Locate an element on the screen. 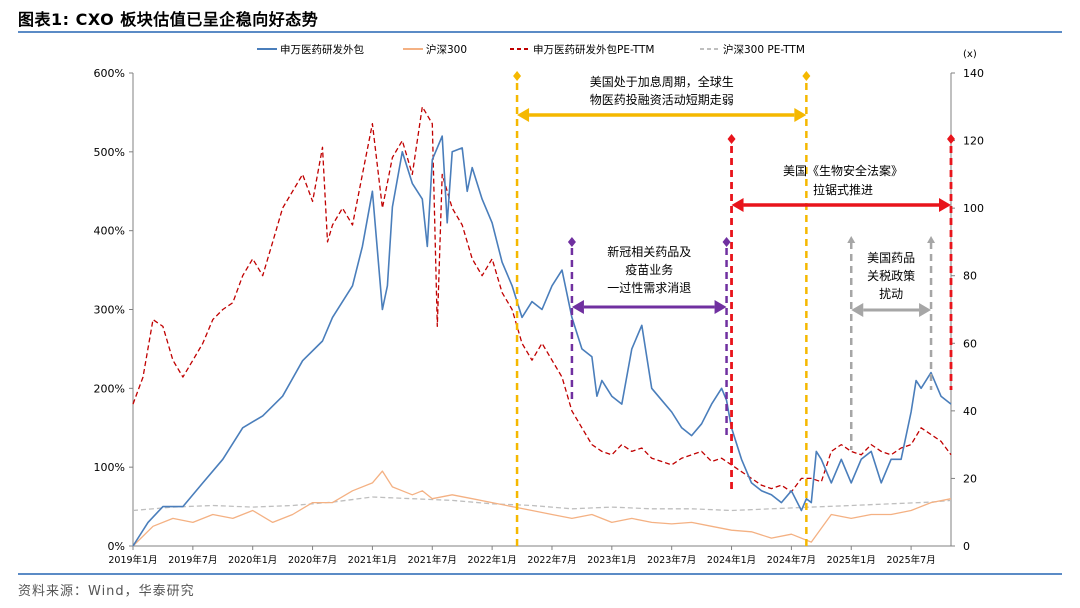 This screenshot has width=1080, height=608. gray-annotation-text: 扰动 is located at coordinates (891, 294).